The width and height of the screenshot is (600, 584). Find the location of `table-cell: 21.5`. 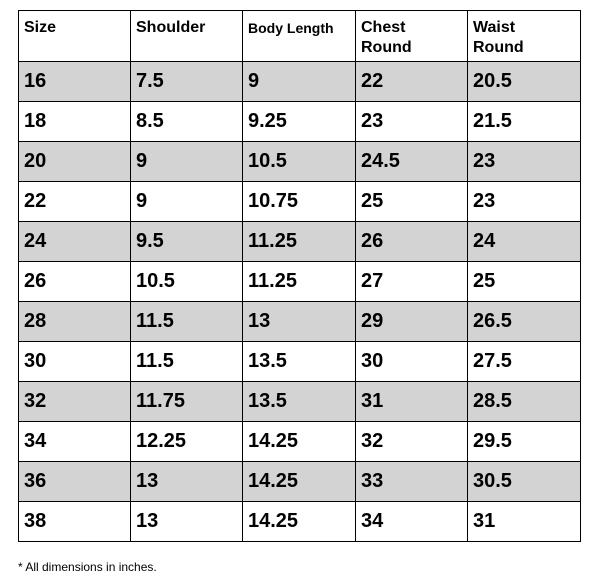

table-cell: 21.5 is located at coordinates (524, 121).